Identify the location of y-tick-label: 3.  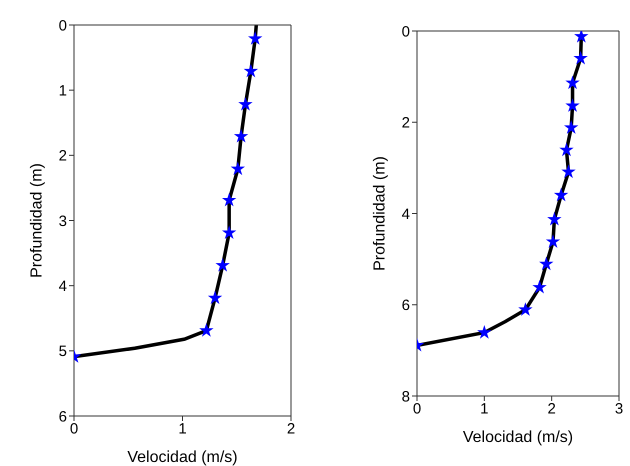
(62, 221).